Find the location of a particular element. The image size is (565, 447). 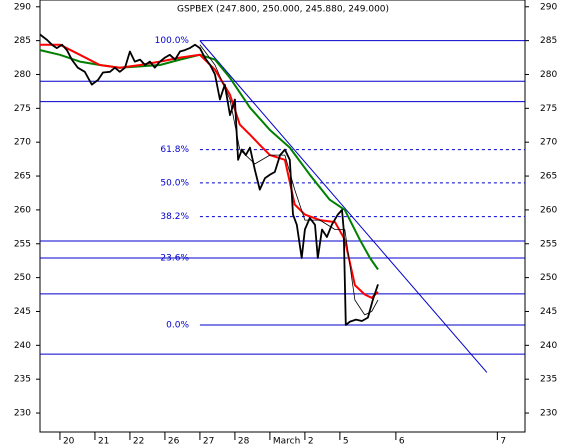

x-tick-label: 7 is located at coordinates (503, 442).